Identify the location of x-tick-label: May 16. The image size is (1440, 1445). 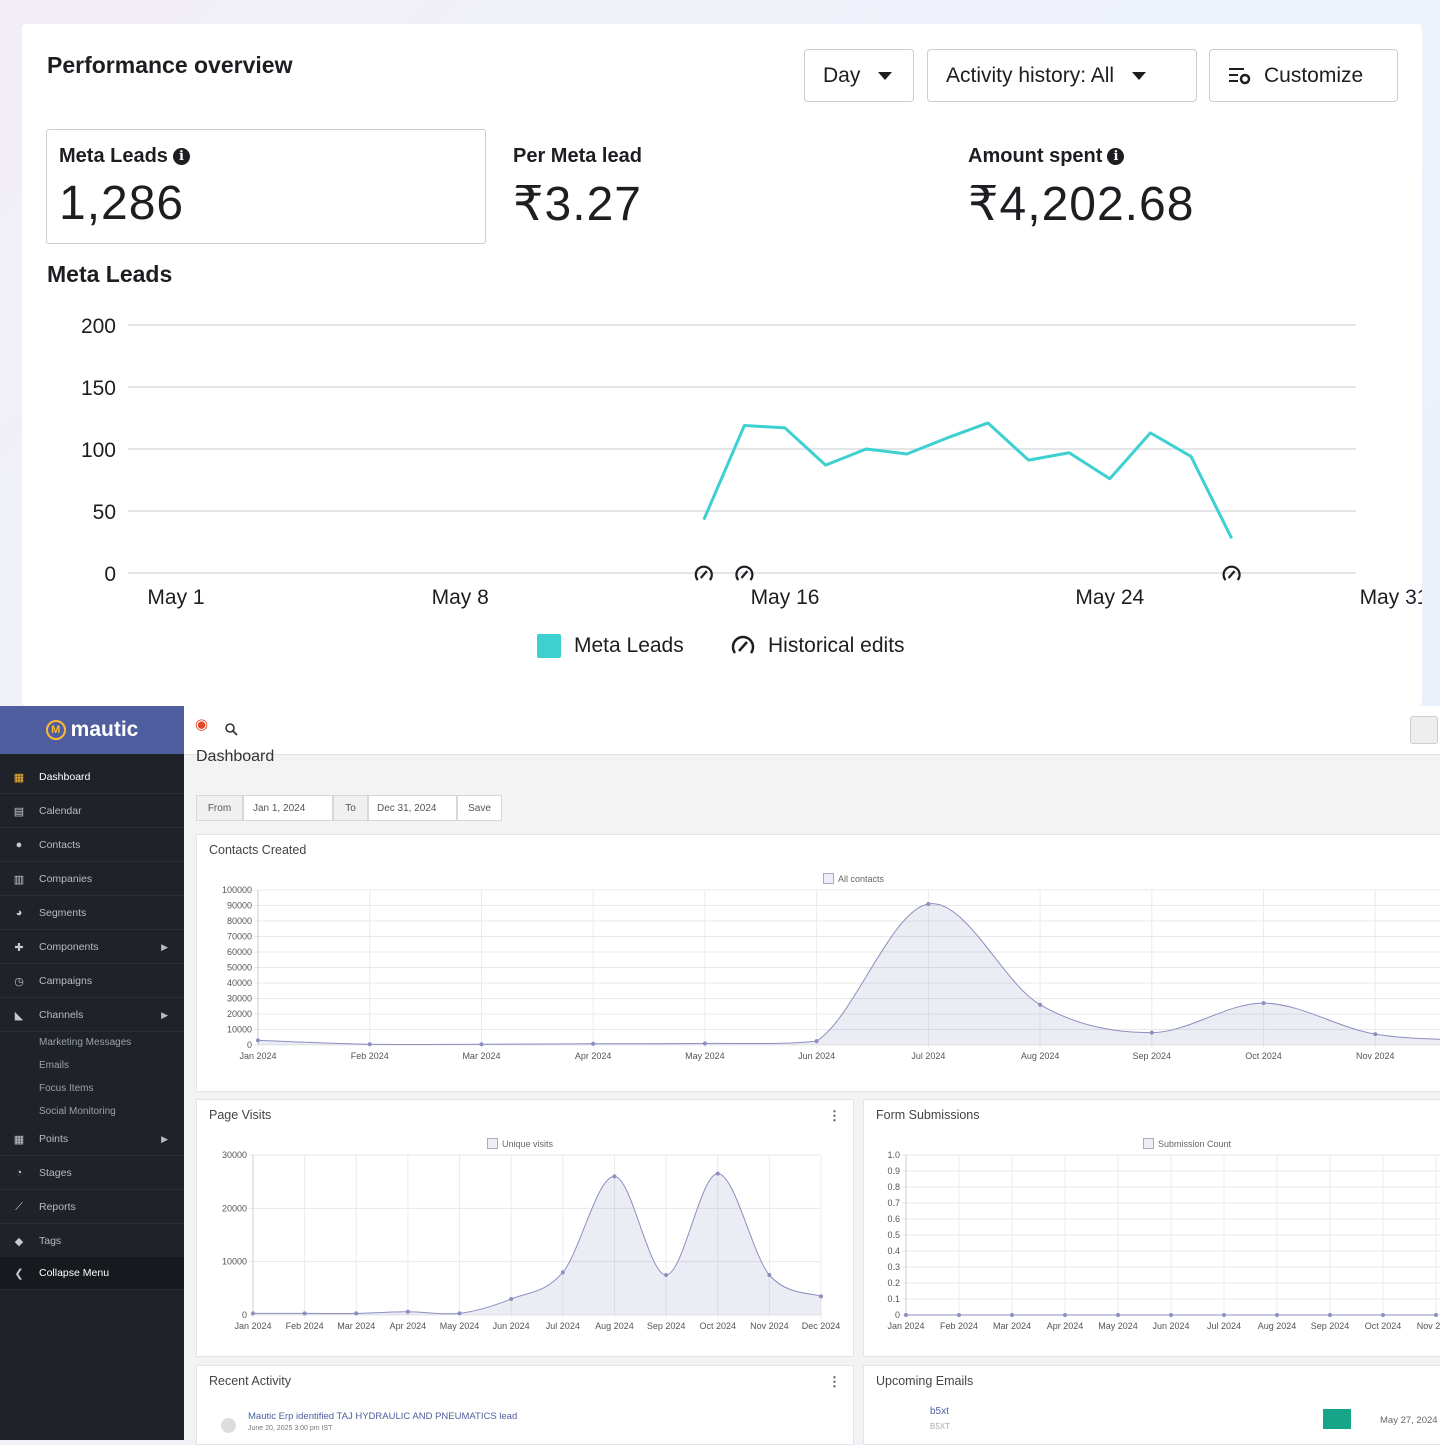
(785, 597).